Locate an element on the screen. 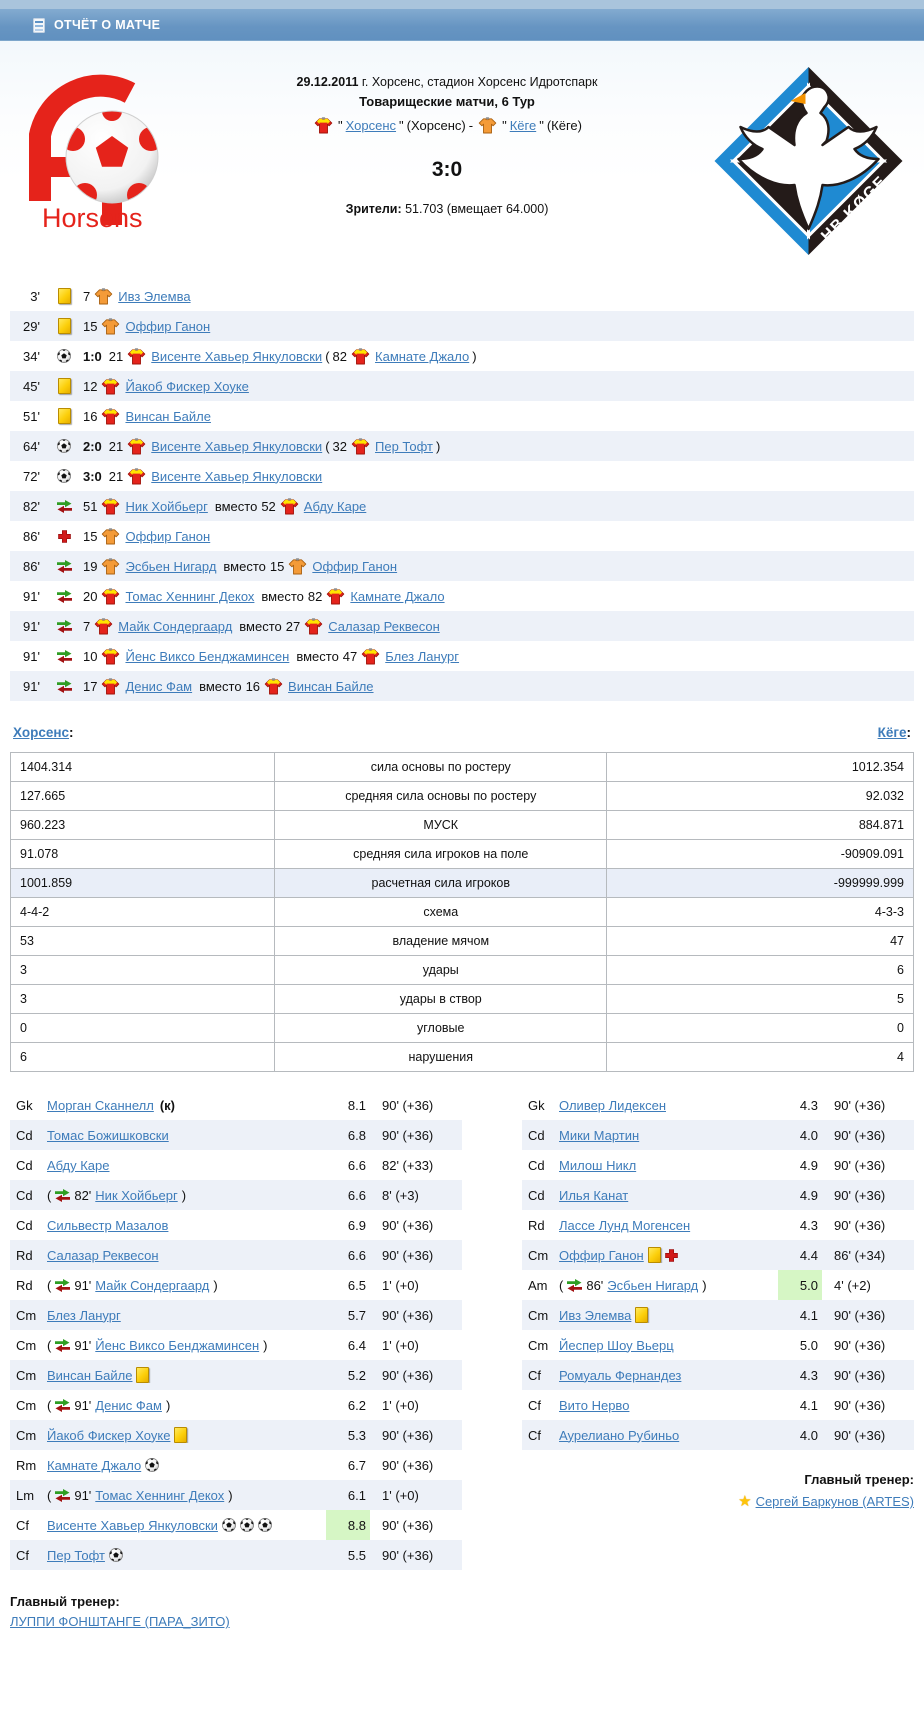 The image size is (924, 1734). player-link: Милош Никл is located at coordinates (598, 1165).